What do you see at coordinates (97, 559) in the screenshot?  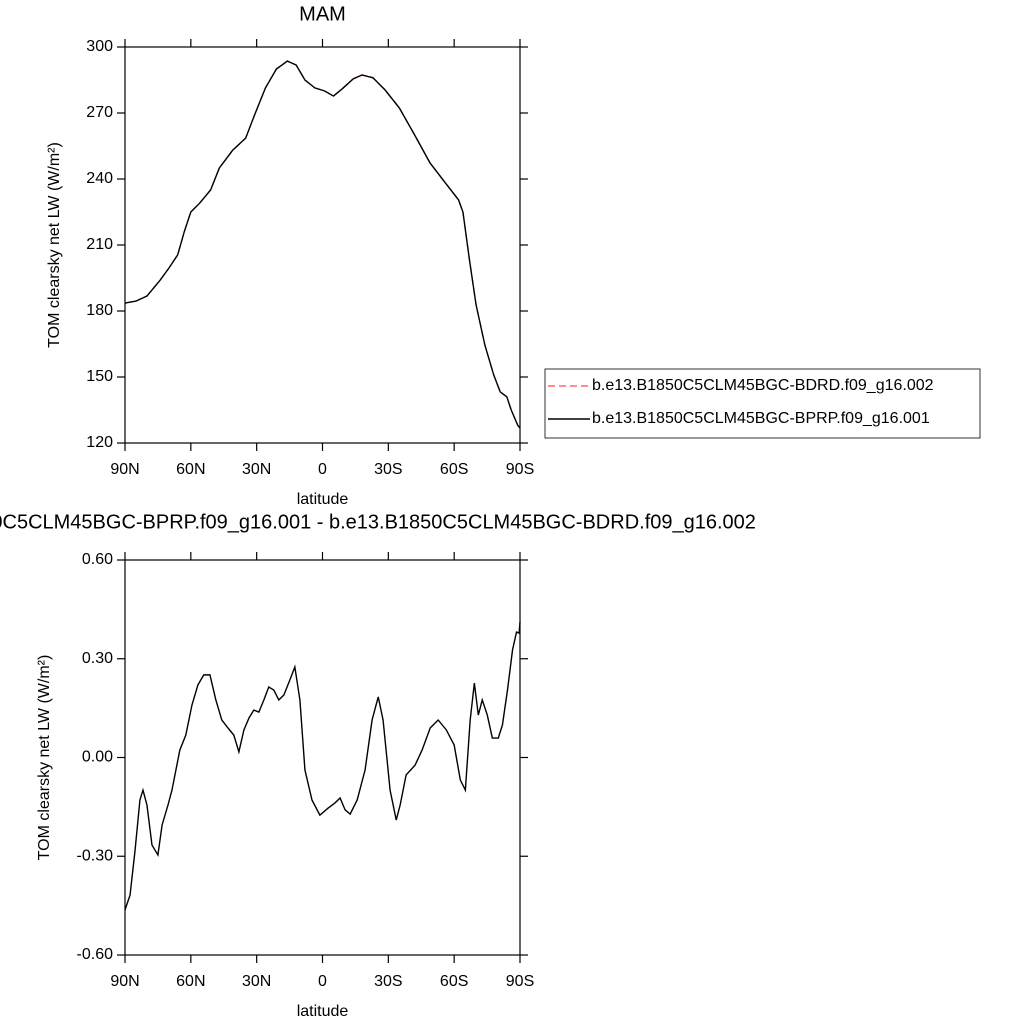 I see `y-tick-label: 0.60` at bounding box center [97, 559].